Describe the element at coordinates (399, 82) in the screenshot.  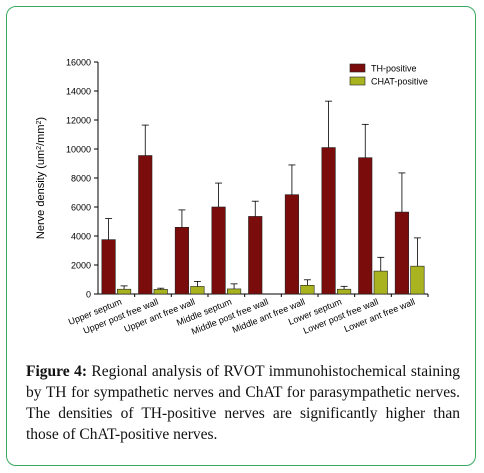
I see `legend-label: CHAT-positive` at that location.